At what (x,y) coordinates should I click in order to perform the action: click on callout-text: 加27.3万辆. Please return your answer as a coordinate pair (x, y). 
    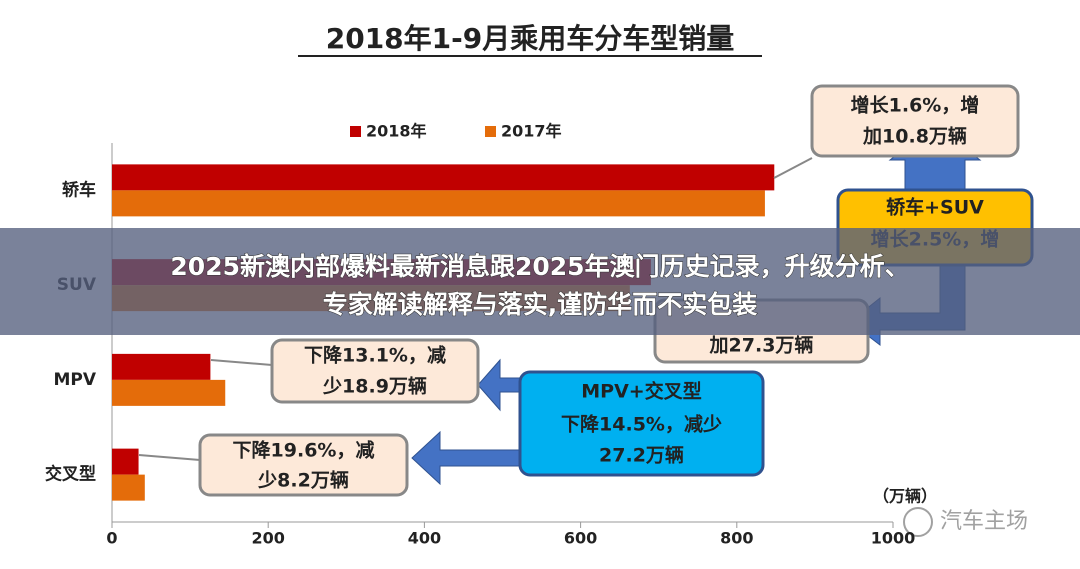
    Looking at the image, I should click on (761, 345).